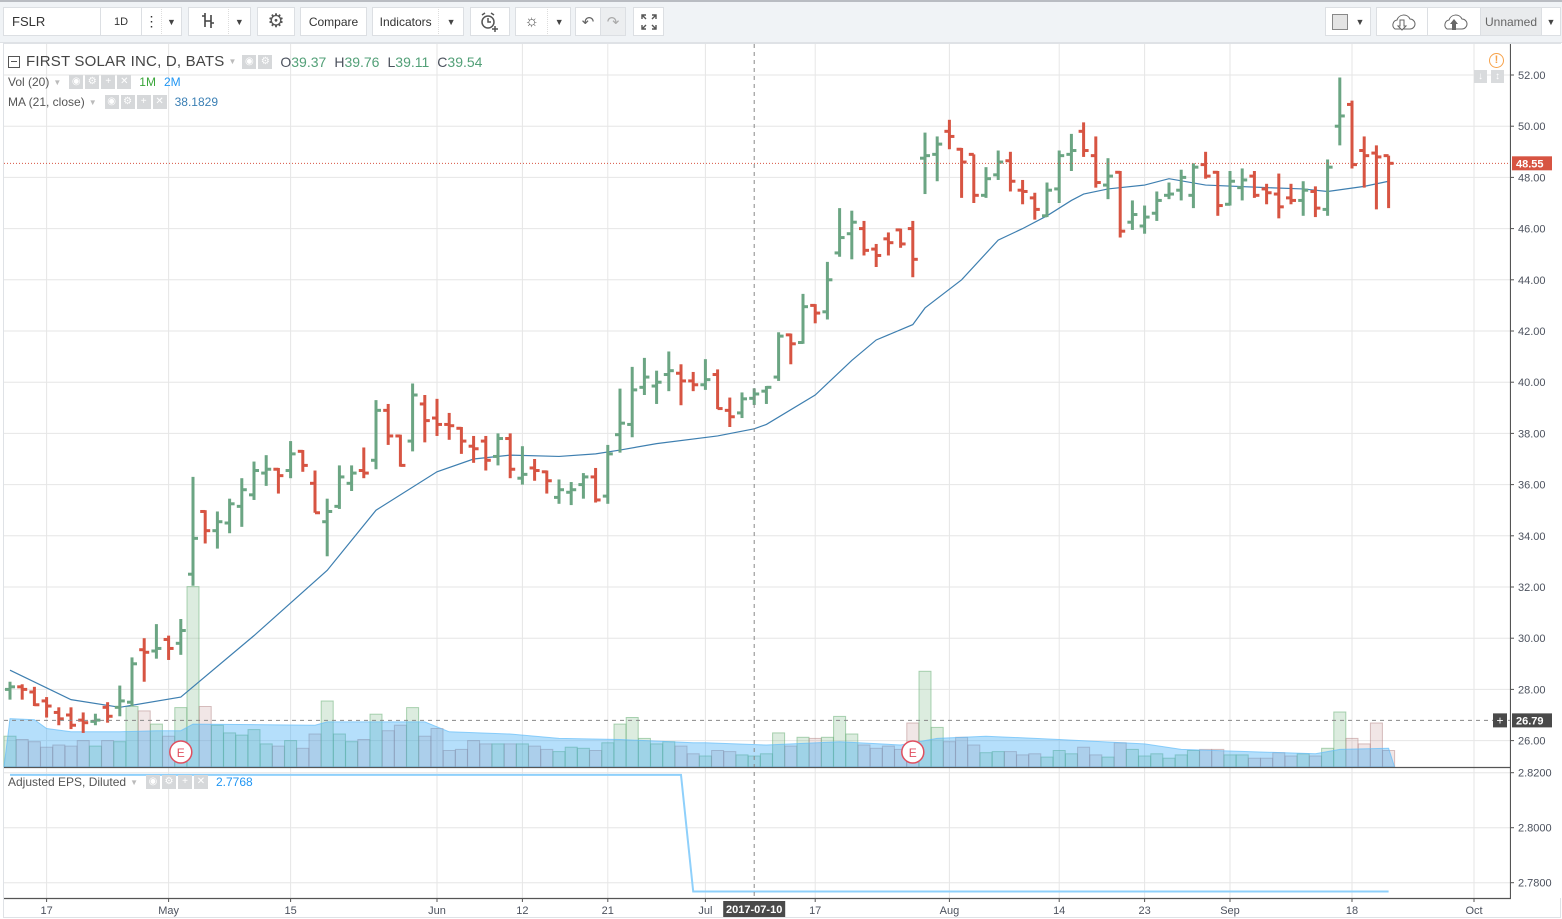  I want to click on fullscreen-icon, so click(648, 21).